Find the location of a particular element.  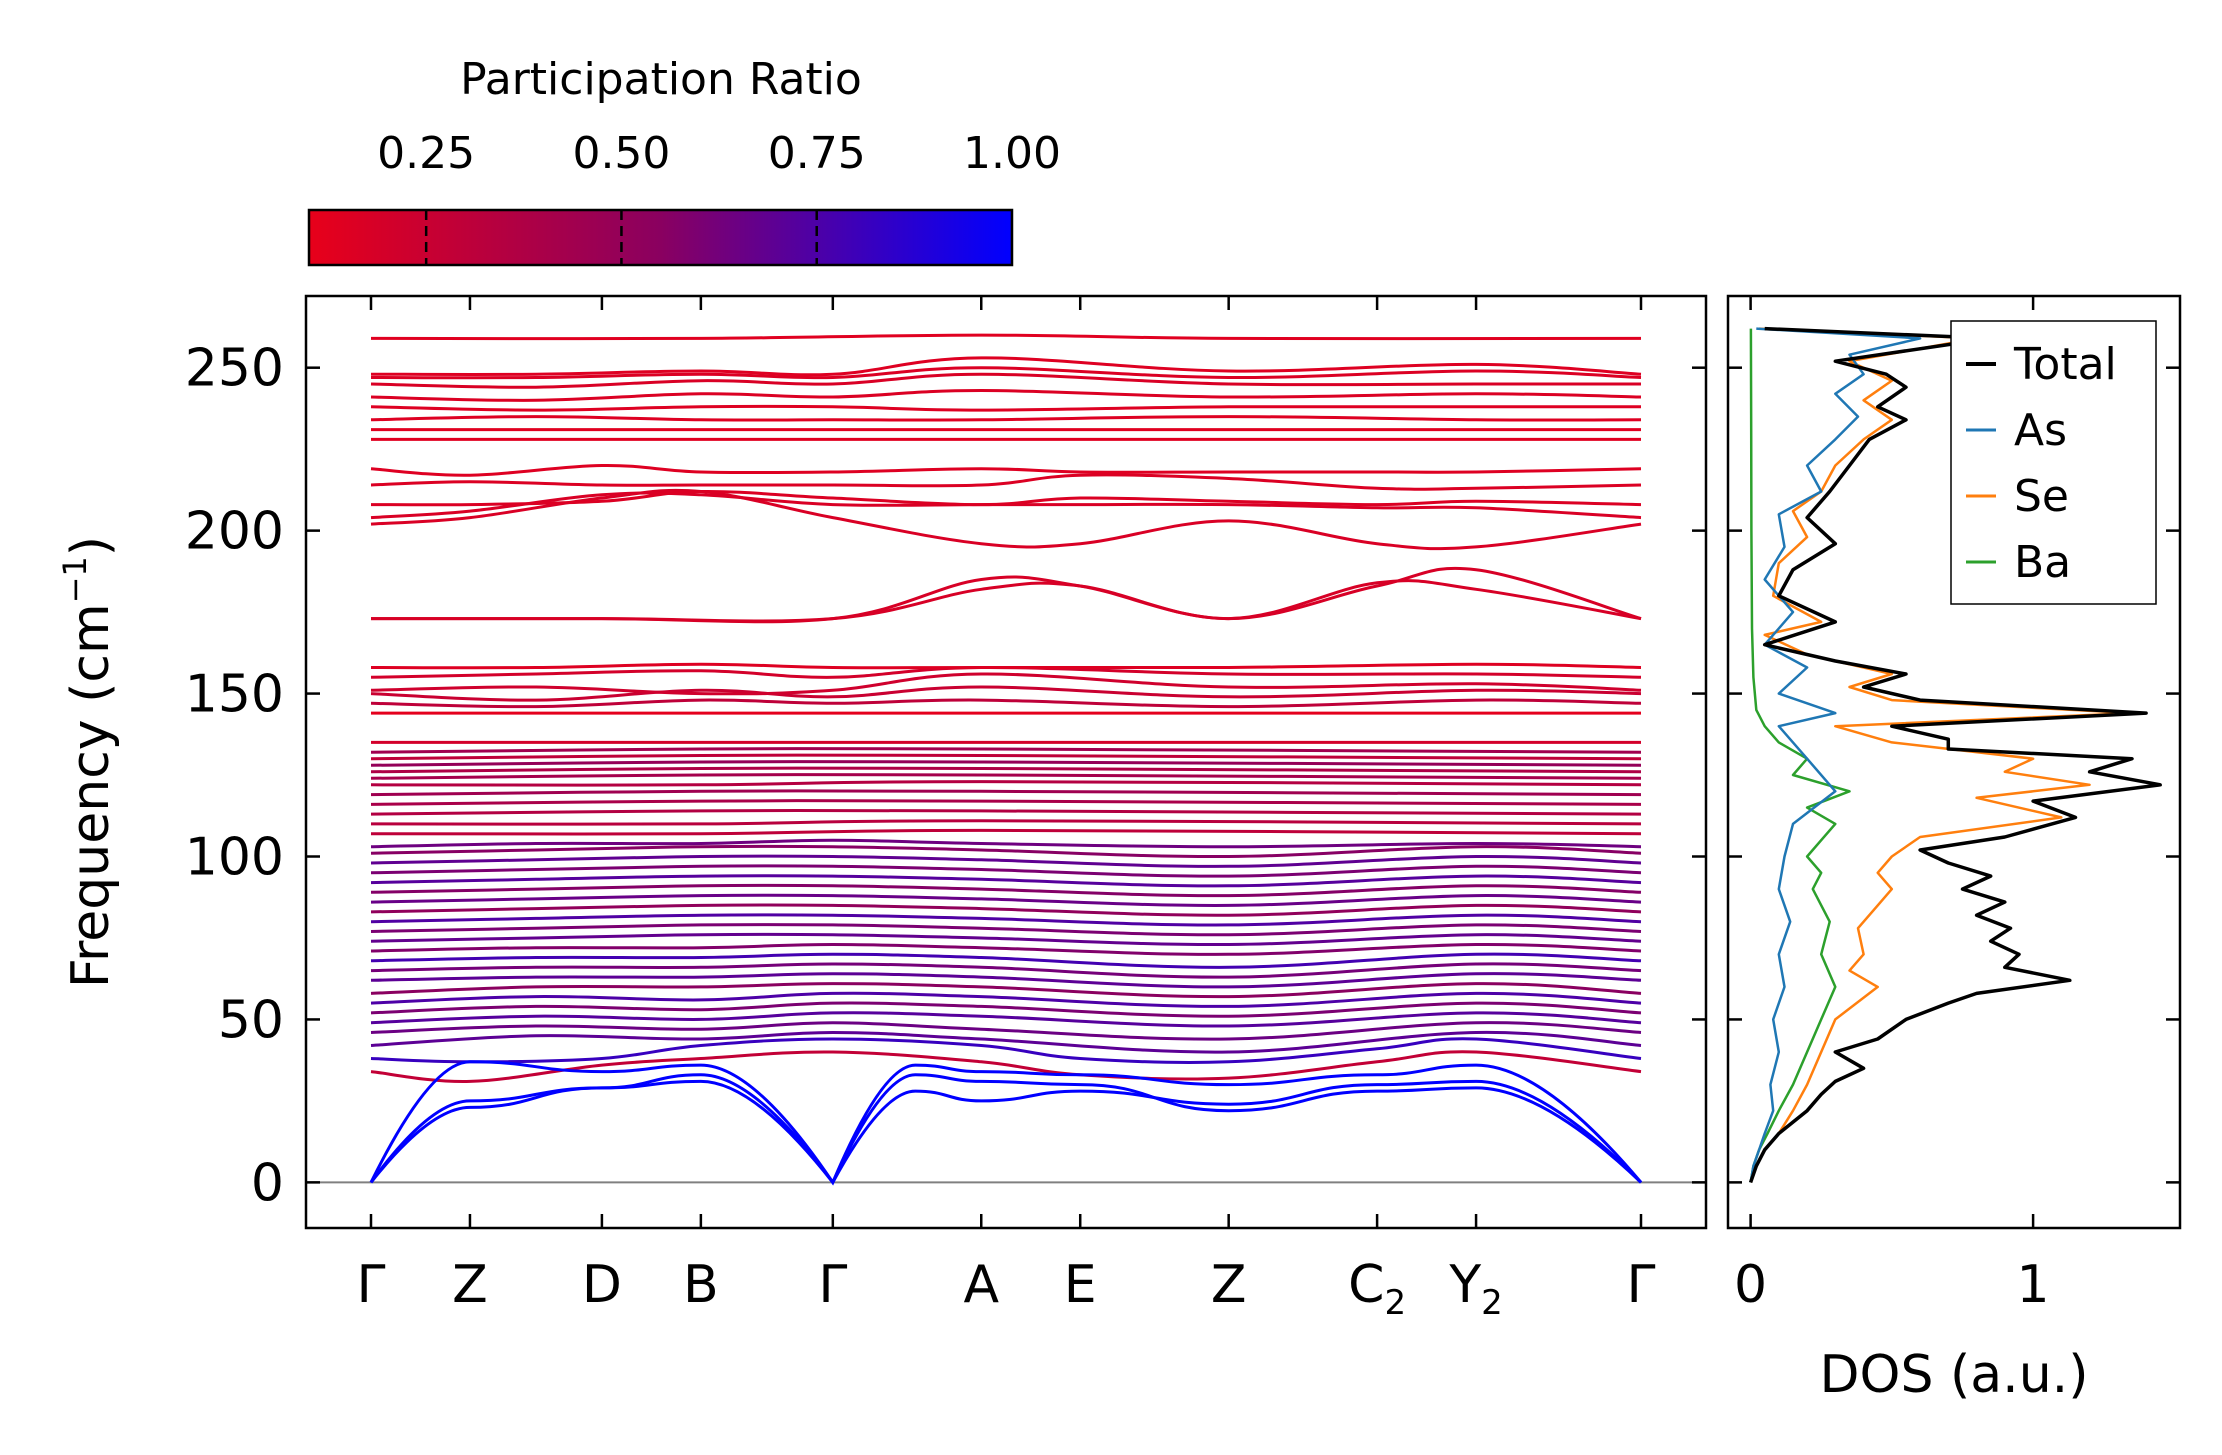

colorbar-tick-label: 0.25 is located at coordinates (426, 153).